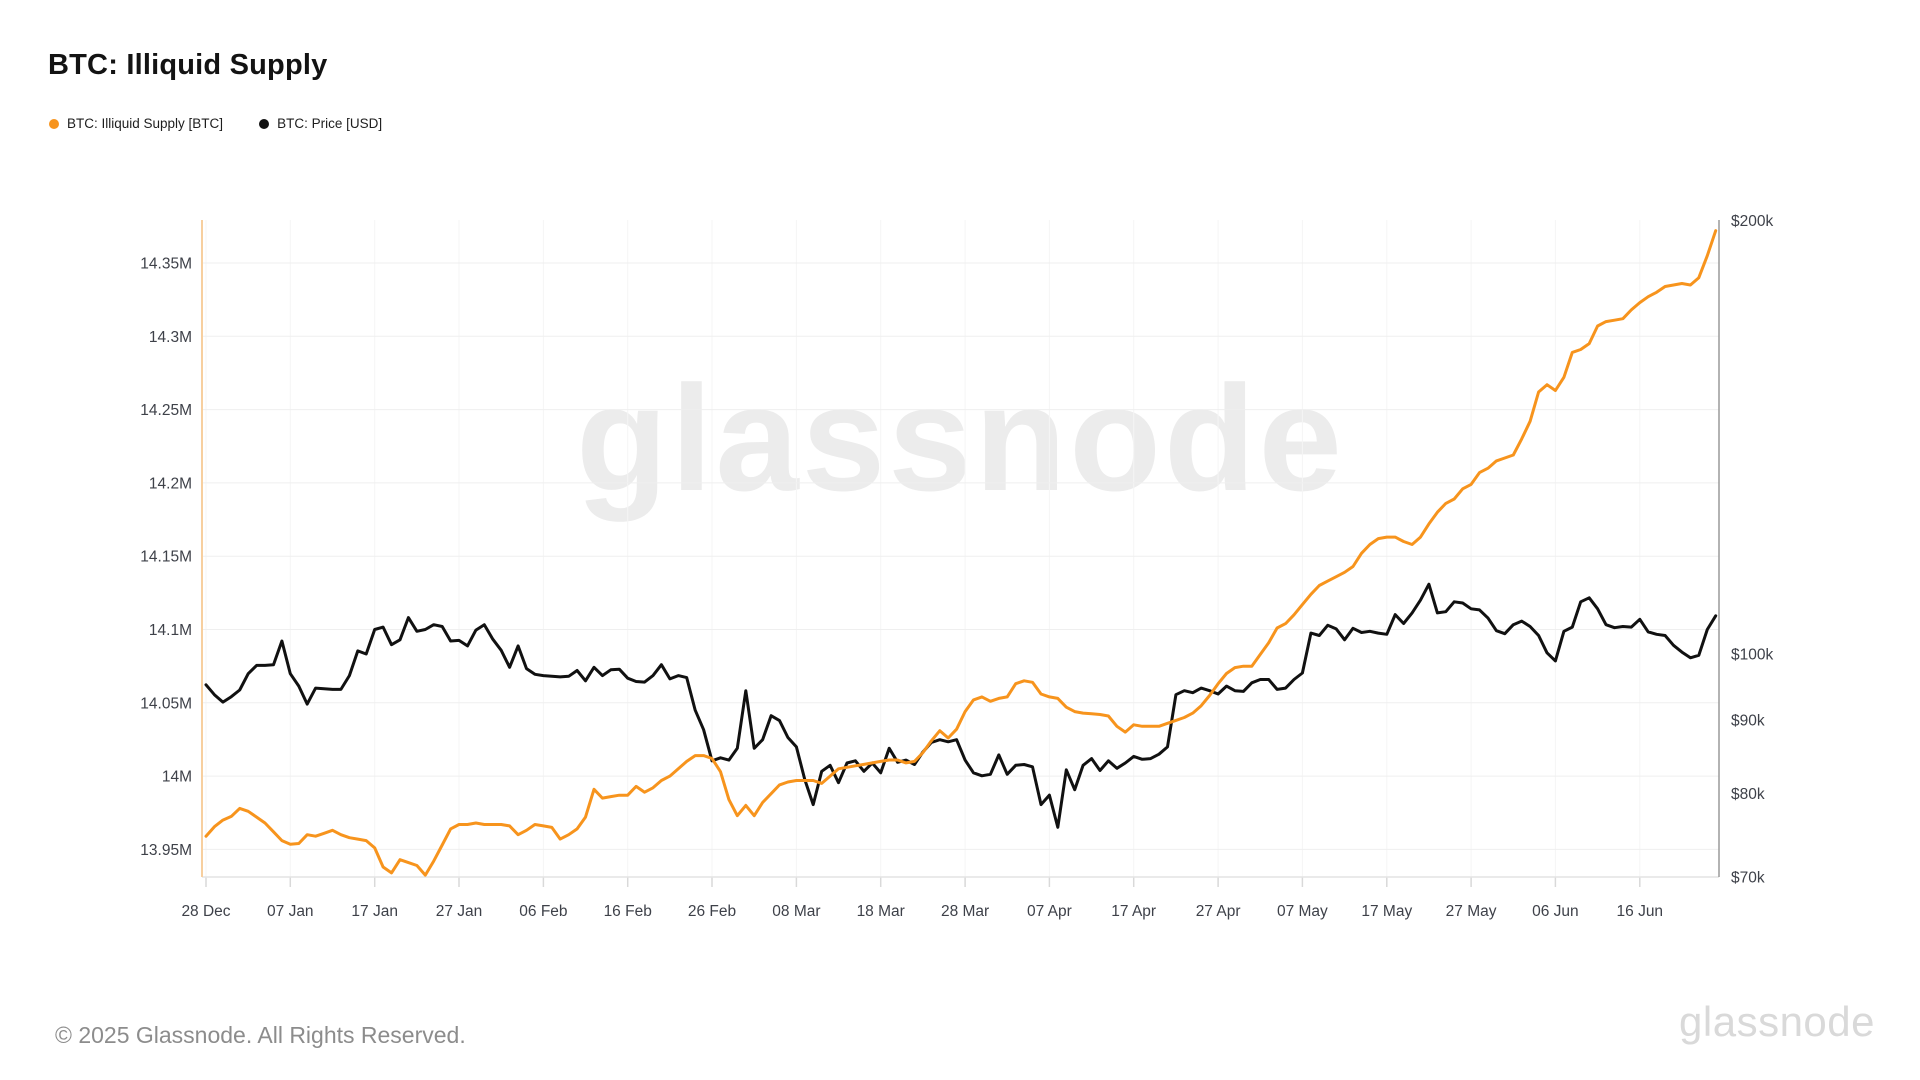  What do you see at coordinates (188, 65) in the screenshot?
I see `page-title: BTC: Illiquid Supply` at bounding box center [188, 65].